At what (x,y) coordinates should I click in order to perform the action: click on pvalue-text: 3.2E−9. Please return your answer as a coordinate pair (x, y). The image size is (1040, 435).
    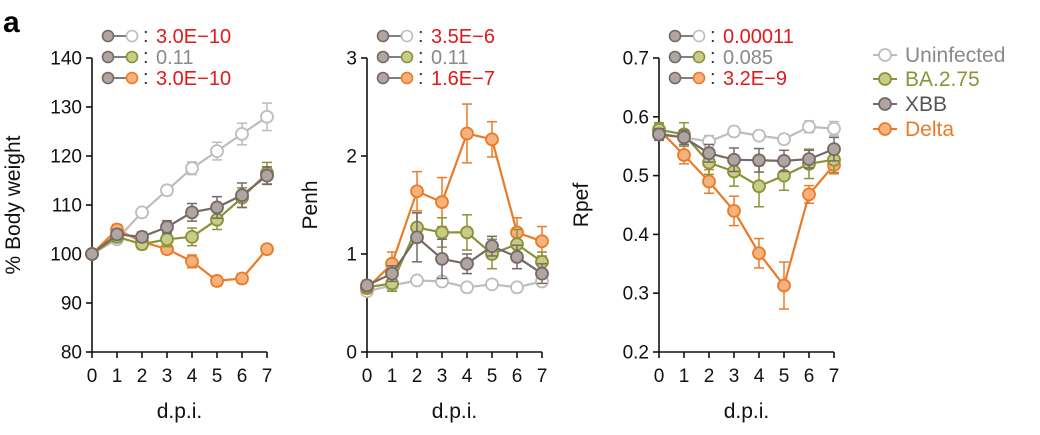
    Looking at the image, I should click on (755, 79).